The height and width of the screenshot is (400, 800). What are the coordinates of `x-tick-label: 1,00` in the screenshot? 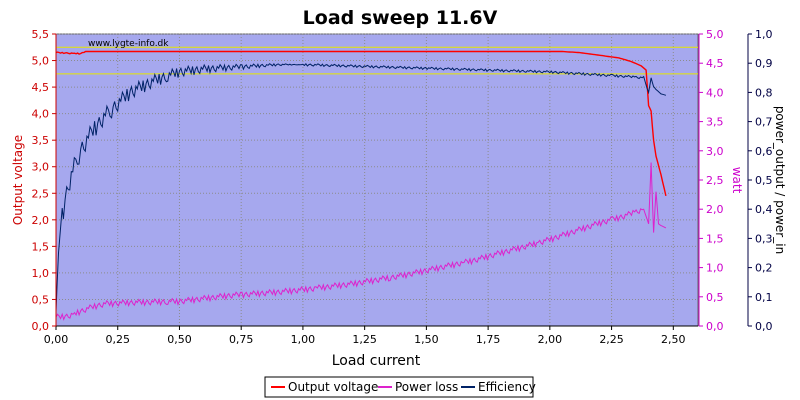 It's located at (303, 339).